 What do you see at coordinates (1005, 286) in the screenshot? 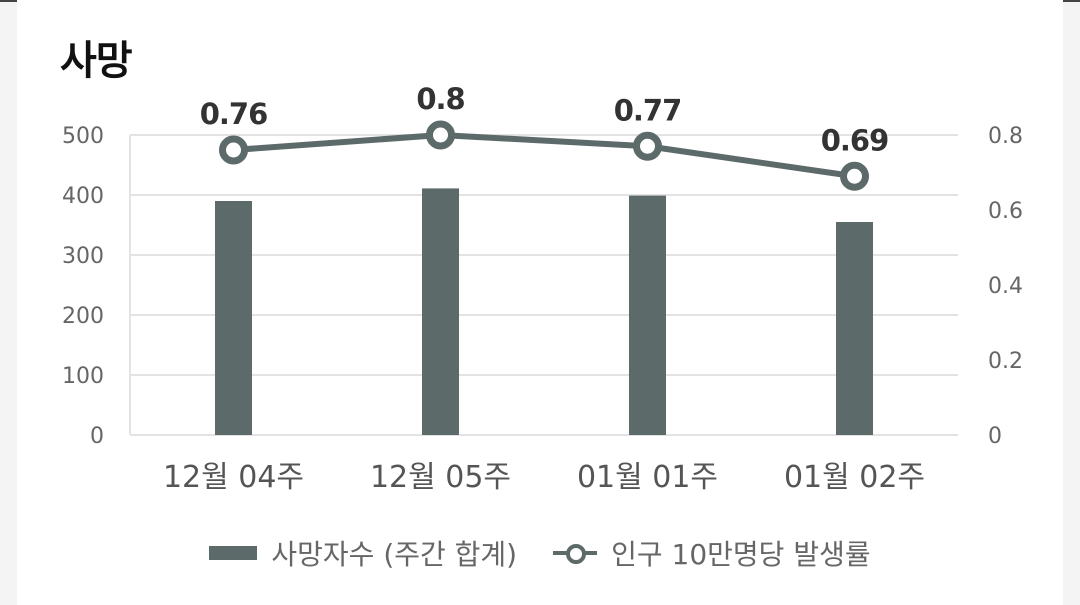
I see `y-right-tick-label: 0.4` at bounding box center [1005, 286].